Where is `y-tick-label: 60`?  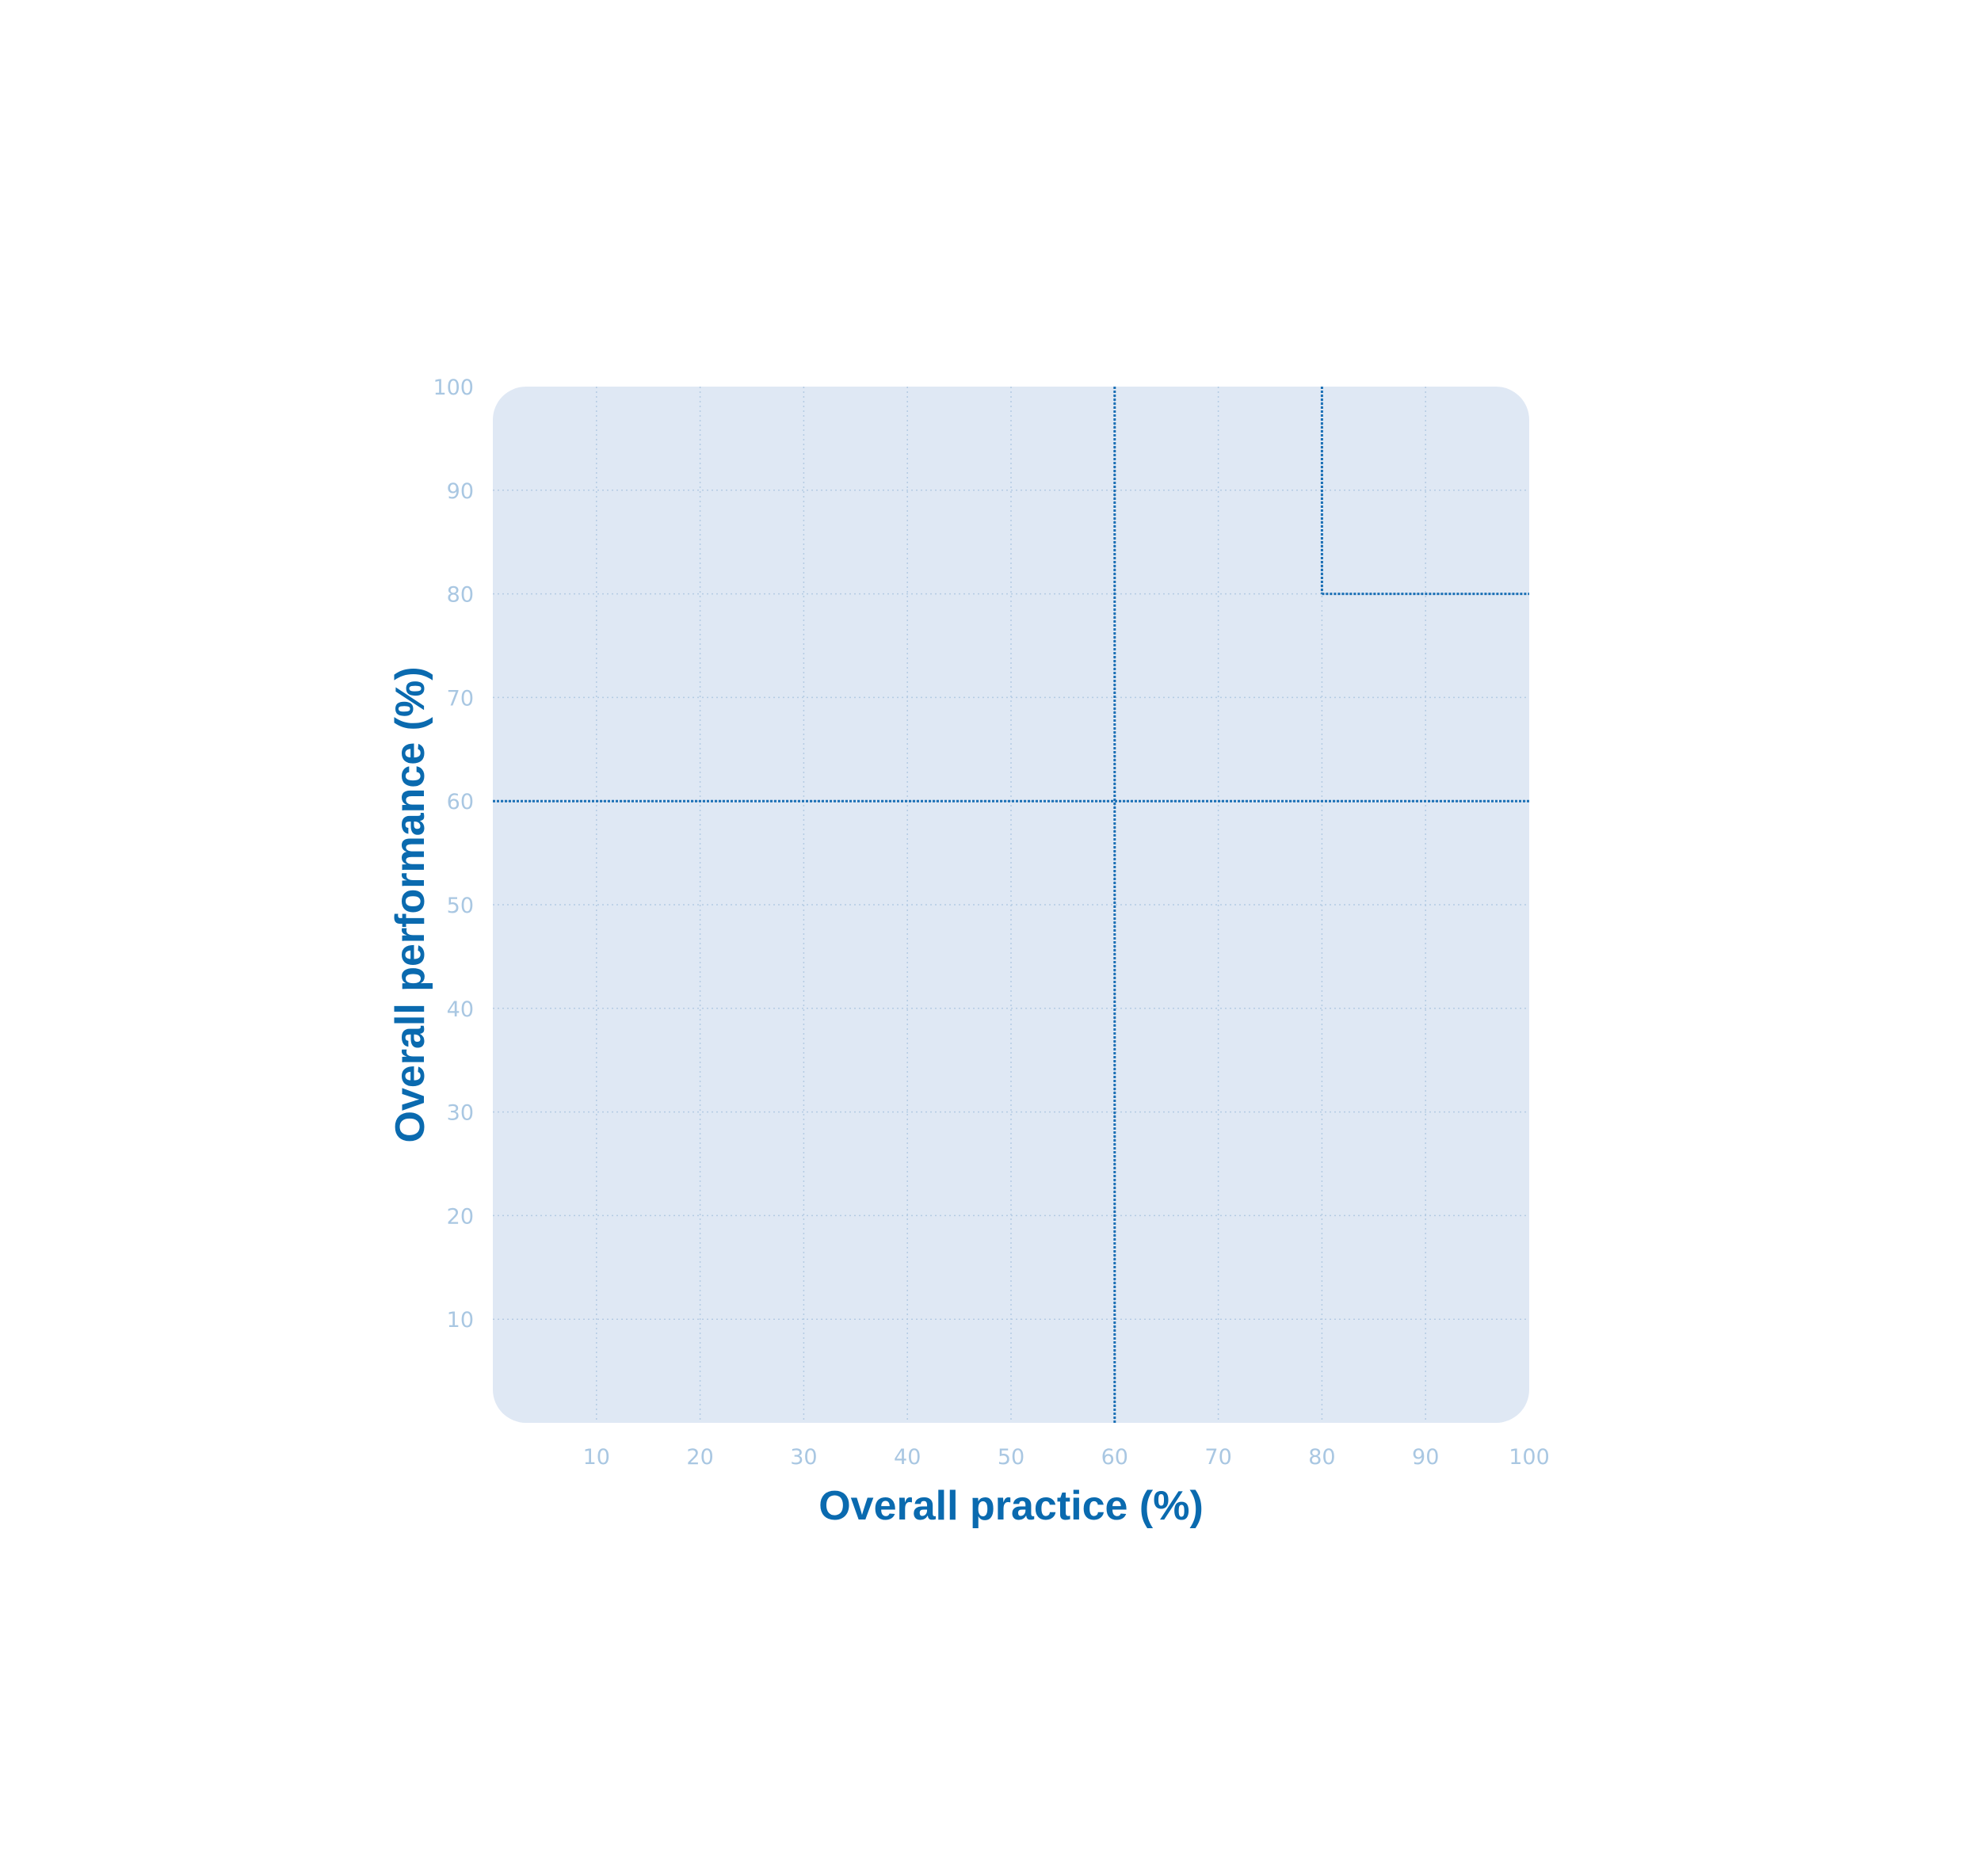
y-tick-label: 60 is located at coordinates (460, 802).